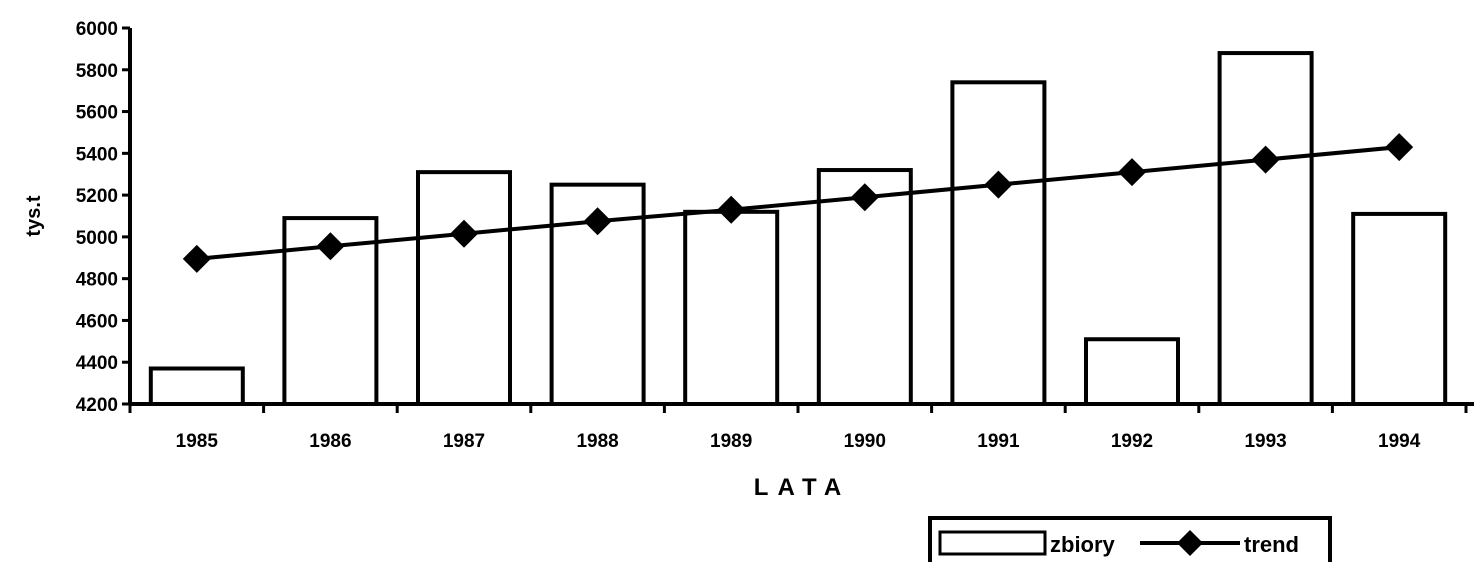 This screenshot has height=562, width=1474. Describe the element at coordinates (464, 233) in the screenshot. I see `trend-marker-1987` at that location.